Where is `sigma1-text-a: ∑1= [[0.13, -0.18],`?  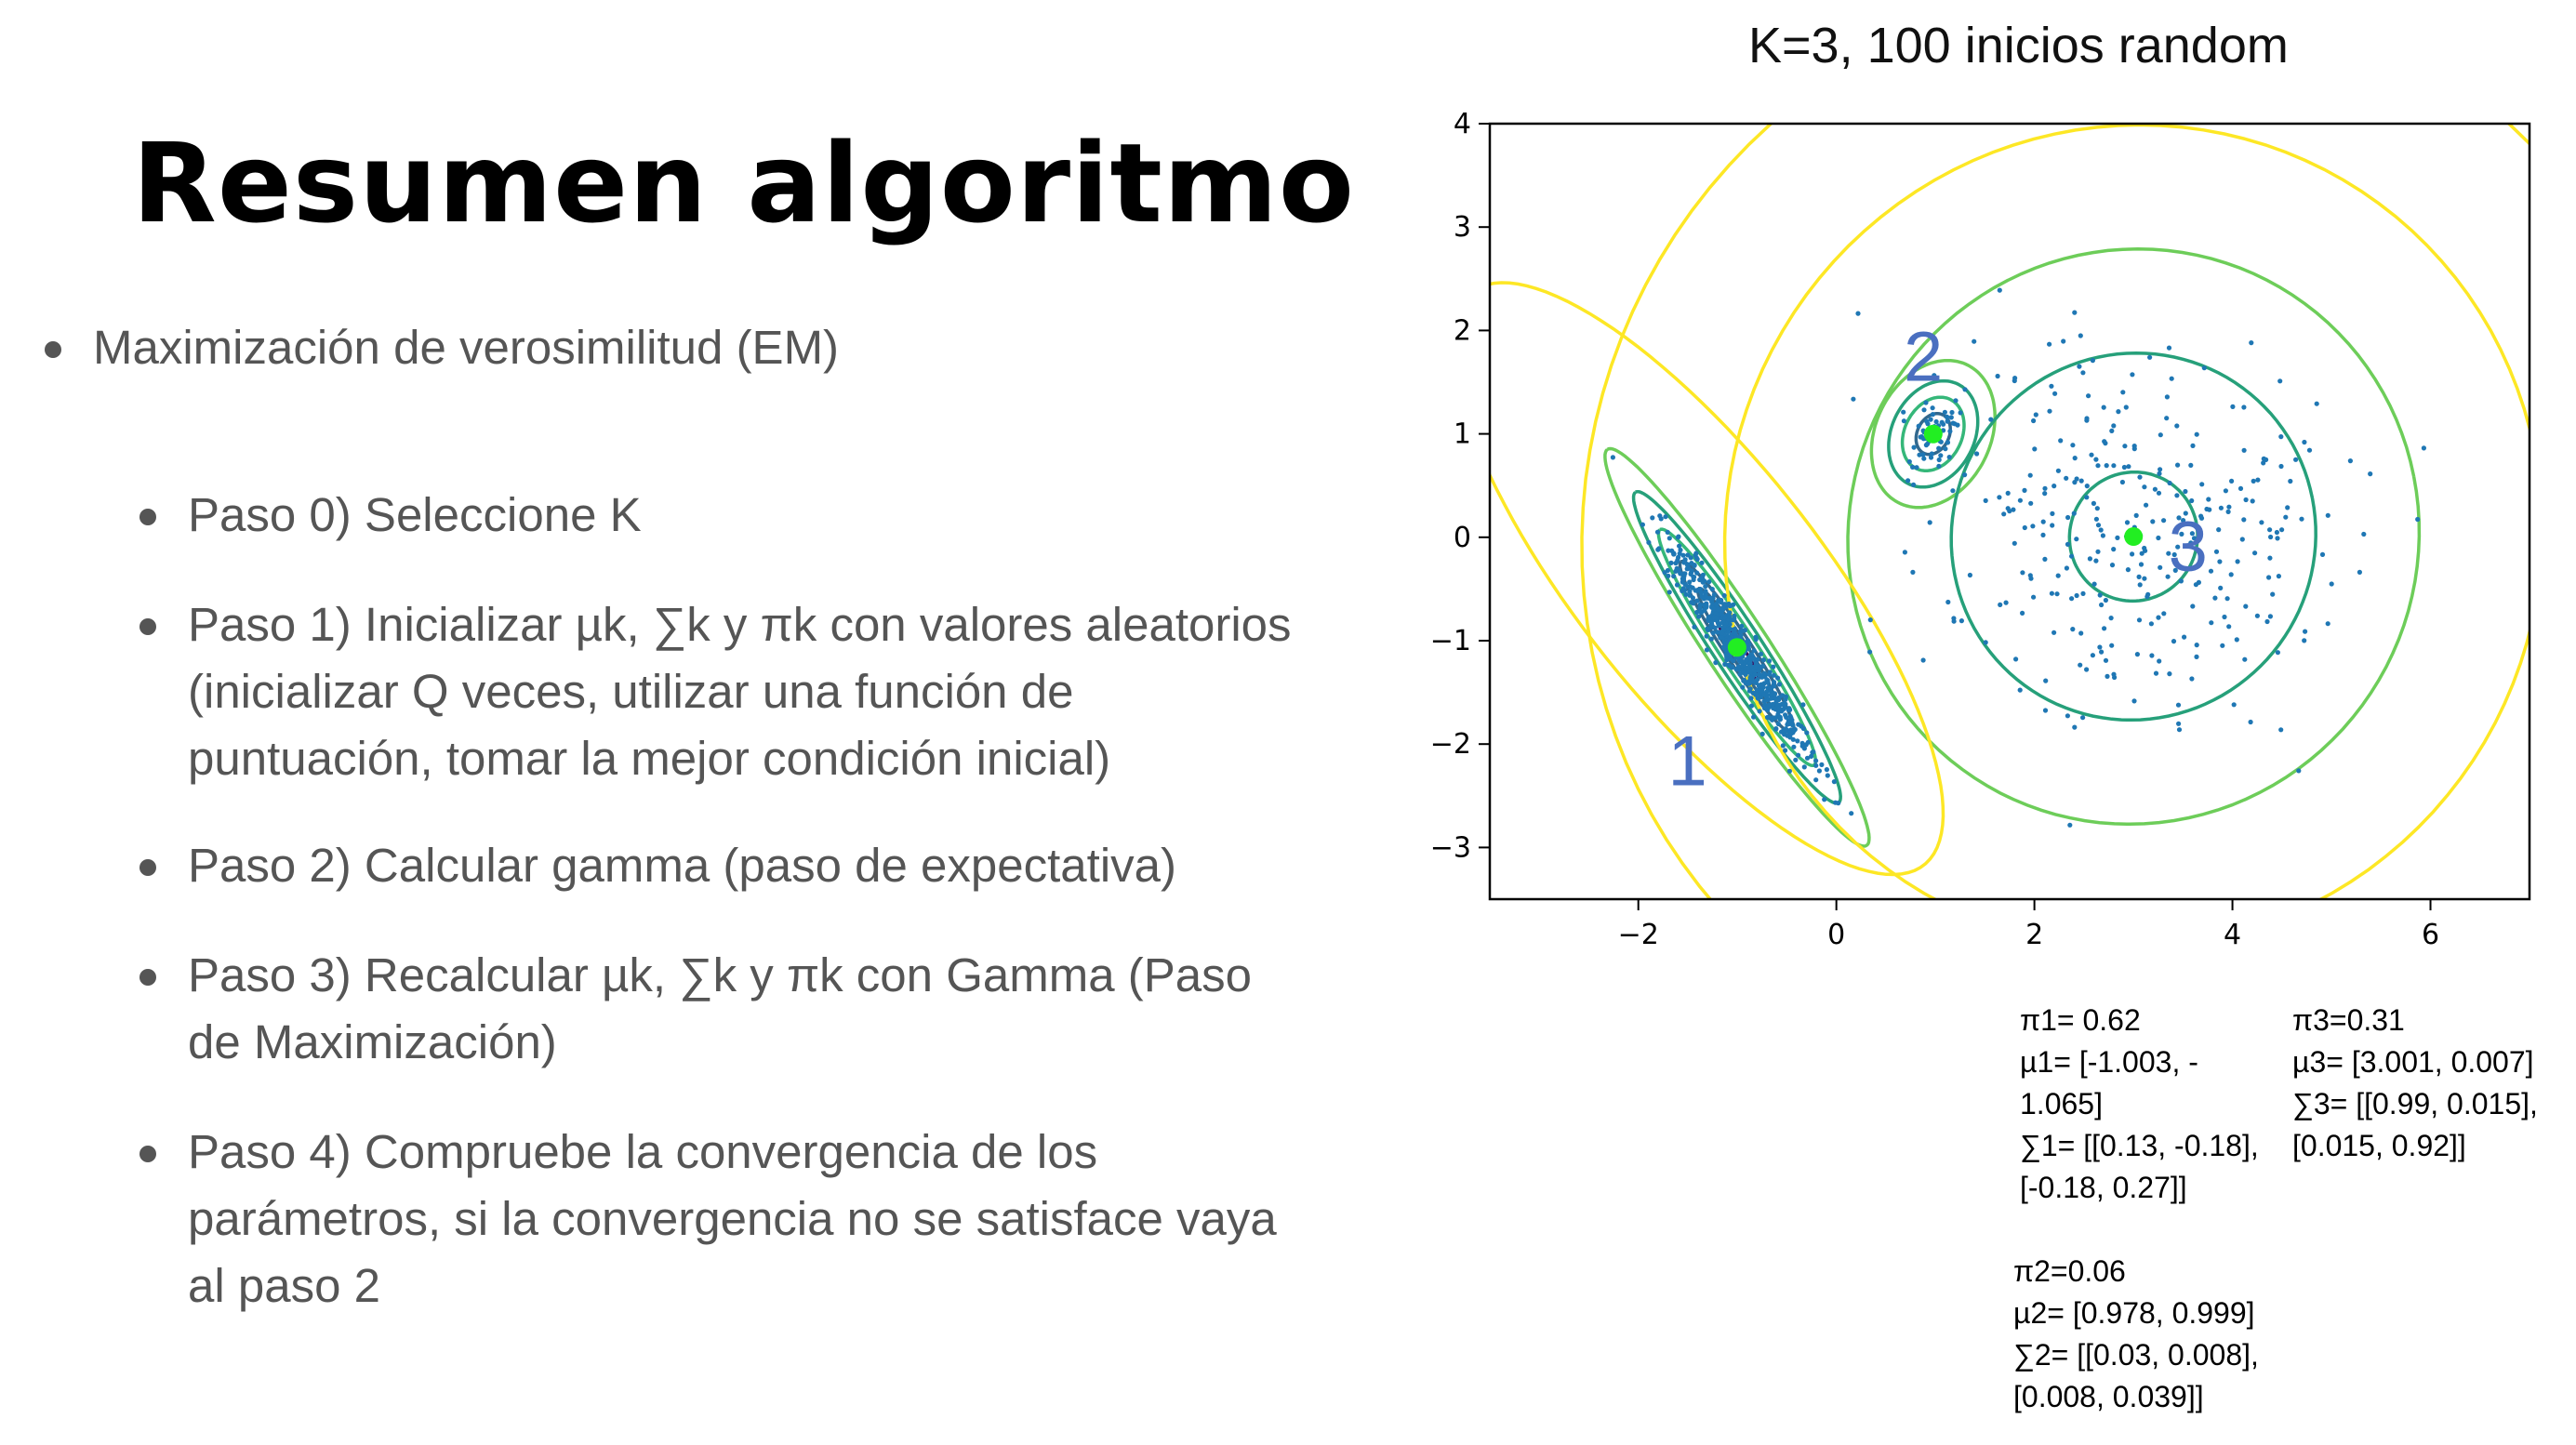
sigma1-text-a: ∑1= [[0.13, -0.18], is located at coordinates (2139, 1145).